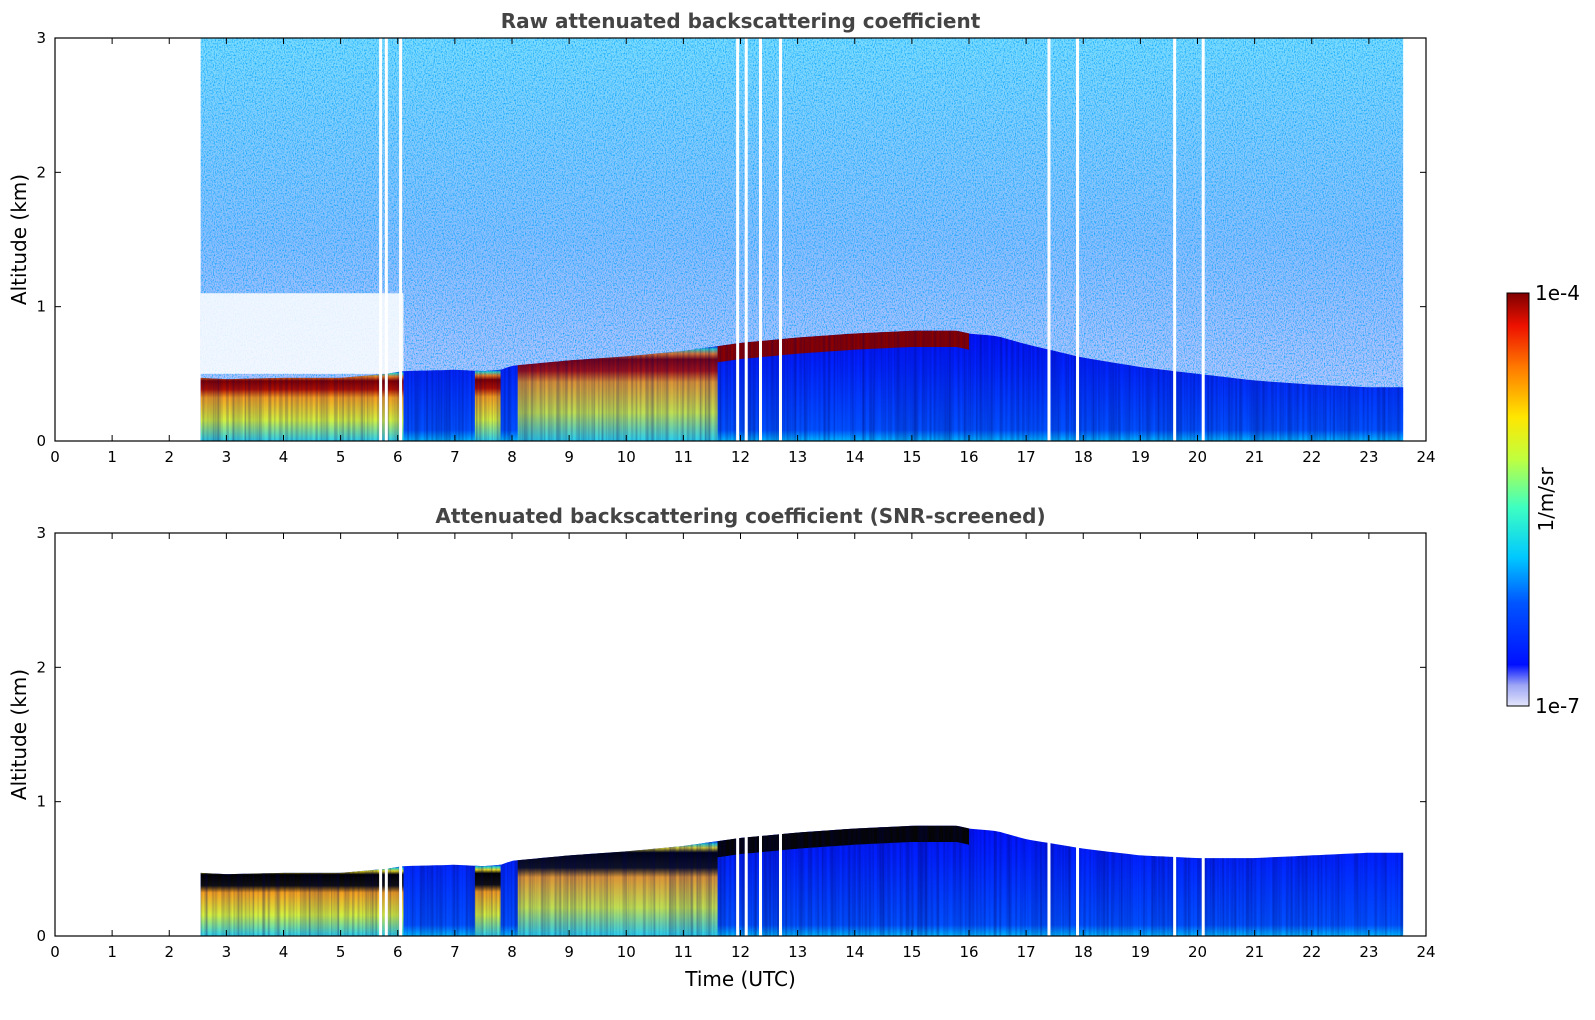  I want to click on colorbar-max-label: 1e-4, so click(1557, 293).